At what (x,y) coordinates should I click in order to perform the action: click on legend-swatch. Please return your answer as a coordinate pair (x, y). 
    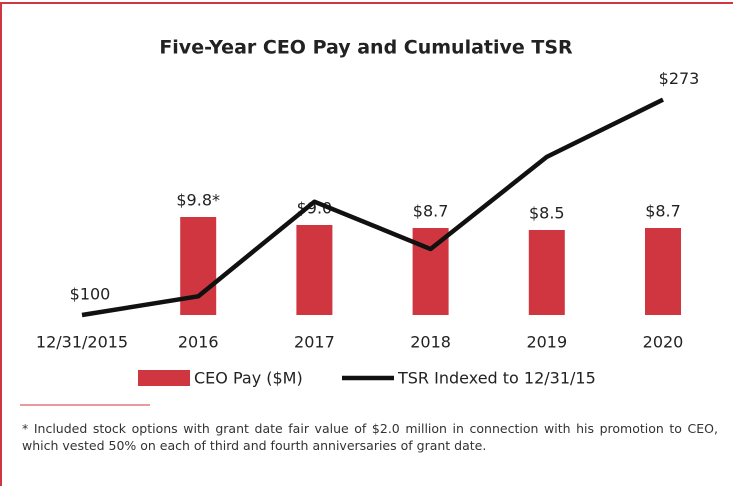
    Looking at the image, I should click on (164, 378).